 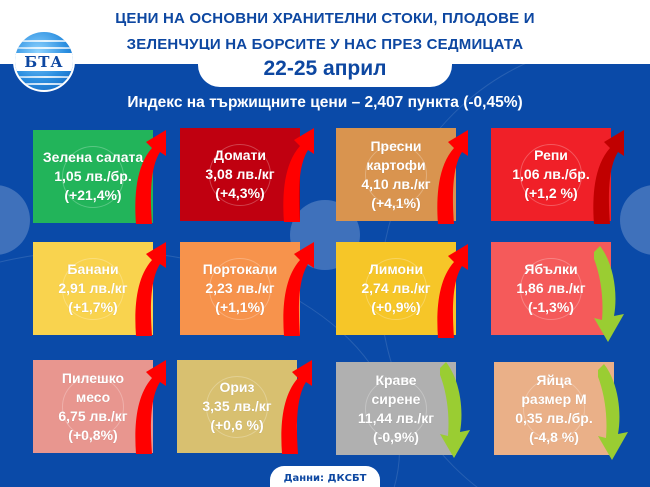 I want to click on price-card-eggs: Яйца размер М 0,35 лв./бр. (-4,8 %), so click(x=554, y=408).